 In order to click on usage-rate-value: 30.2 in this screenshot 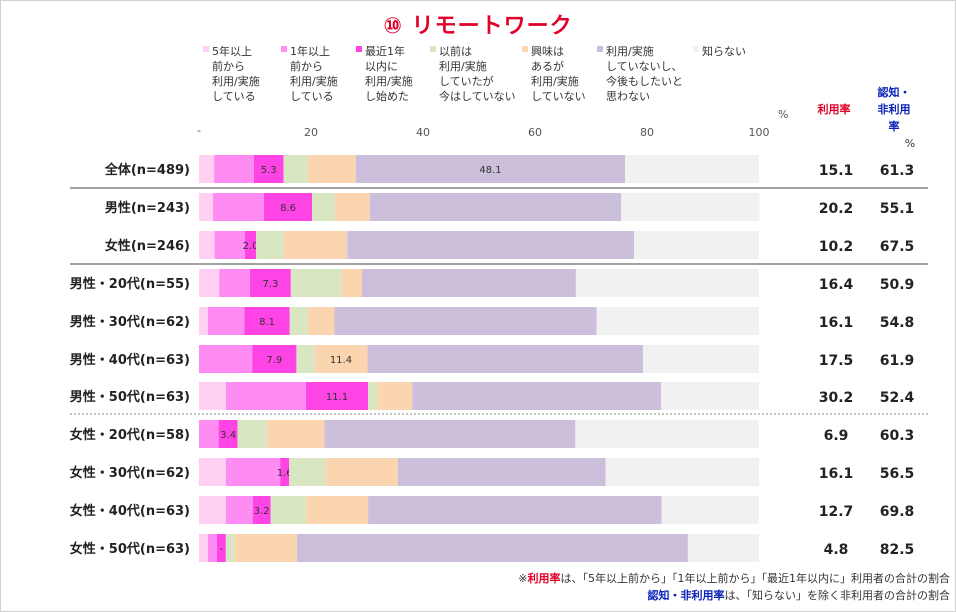, I will do `click(836, 398)`.